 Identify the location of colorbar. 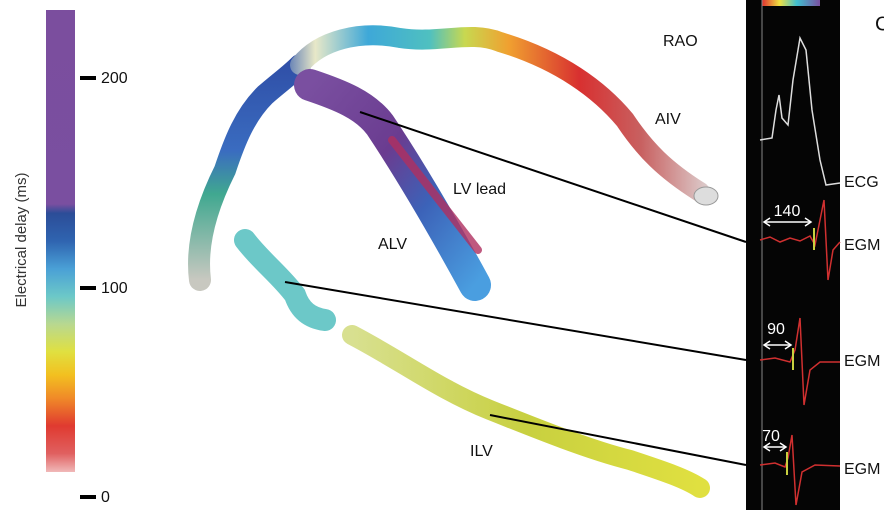
(60, 241).